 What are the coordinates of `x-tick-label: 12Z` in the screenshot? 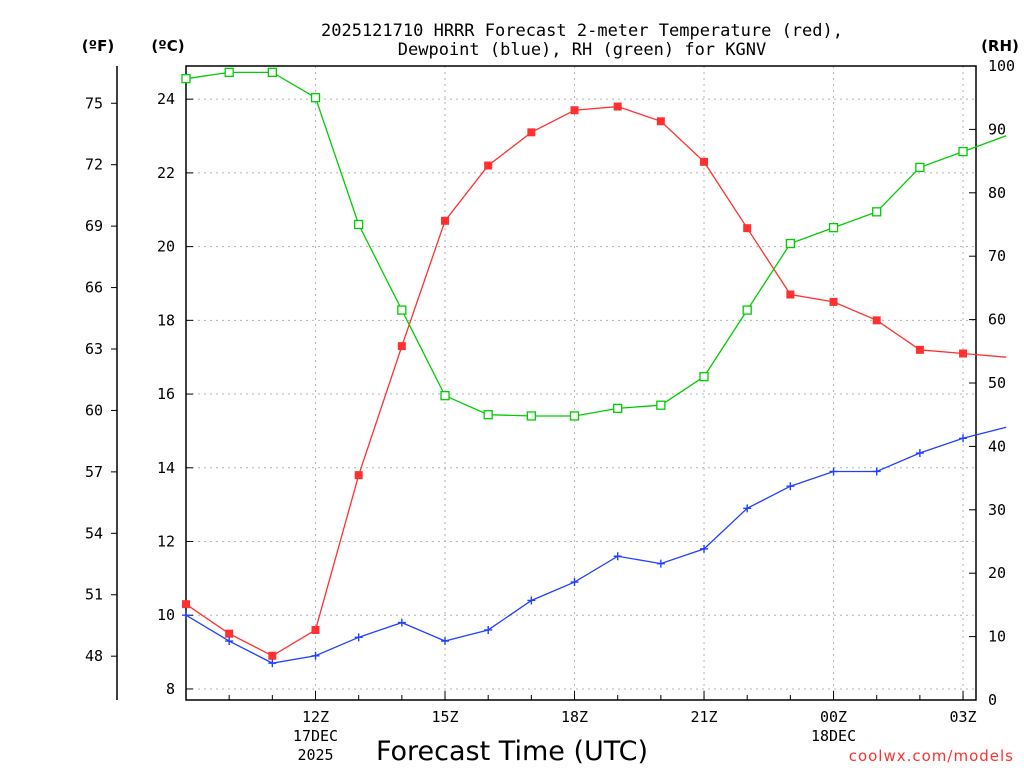 It's located at (315, 717).